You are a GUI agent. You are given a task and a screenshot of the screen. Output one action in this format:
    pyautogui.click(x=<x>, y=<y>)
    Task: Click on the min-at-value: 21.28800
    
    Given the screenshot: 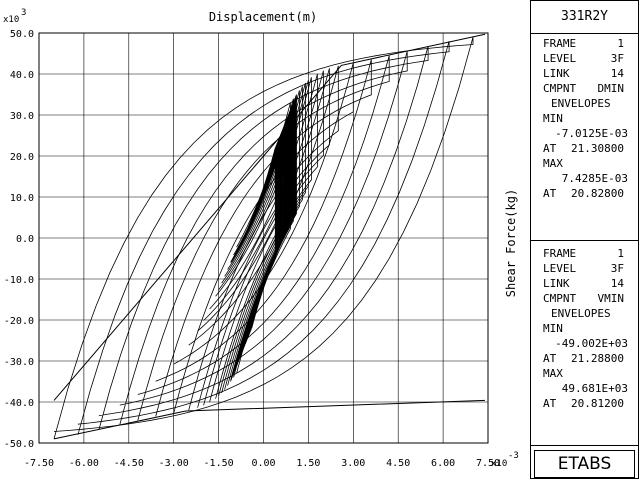 What is the action you would take?
    pyautogui.click(x=597, y=358)
    